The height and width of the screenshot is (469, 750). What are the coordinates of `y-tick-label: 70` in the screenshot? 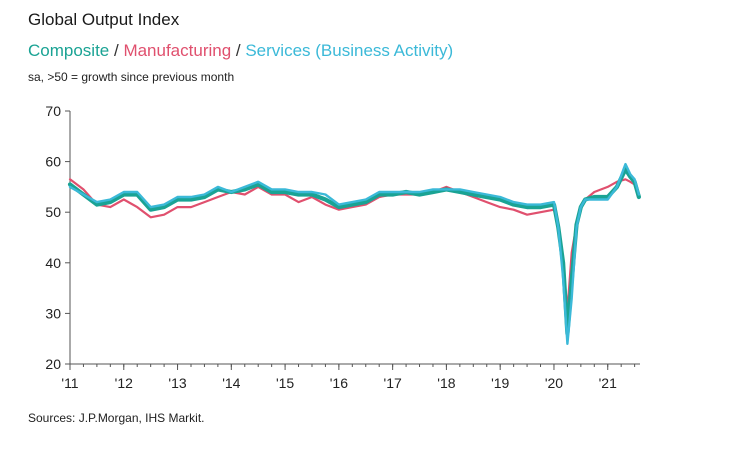 It's located at (53, 111).